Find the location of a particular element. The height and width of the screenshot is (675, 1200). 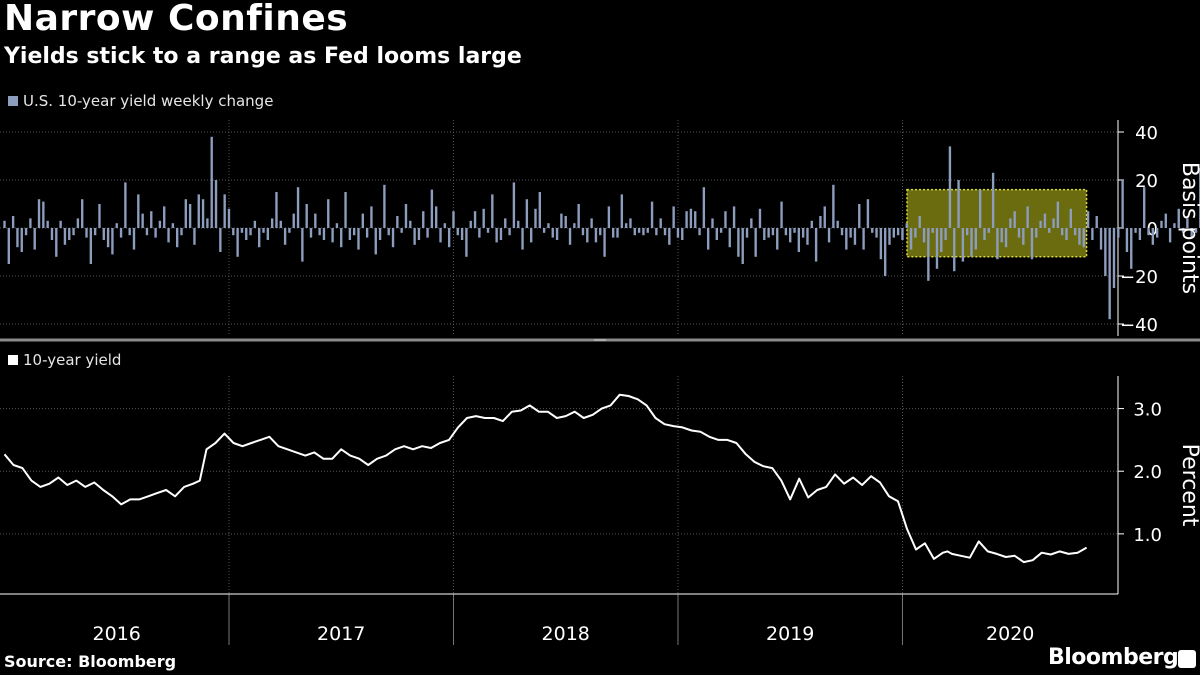

chart-icon is located at coordinates (1187, 659).